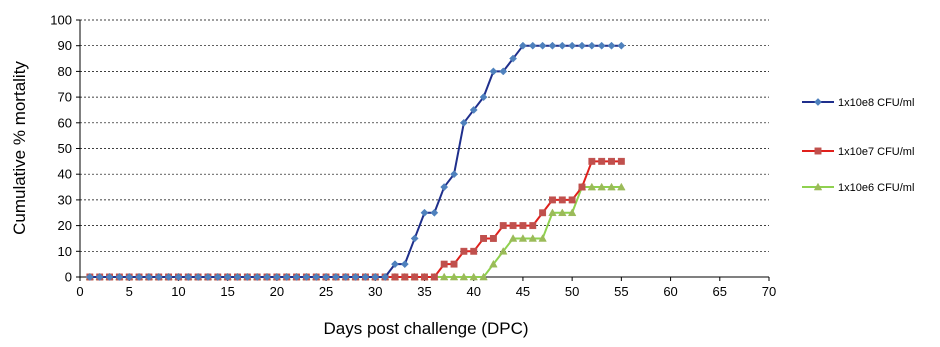 Image resolution: width=940 pixels, height=347 pixels. I want to click on y-tick-label-30: 30, so click(65, 199).